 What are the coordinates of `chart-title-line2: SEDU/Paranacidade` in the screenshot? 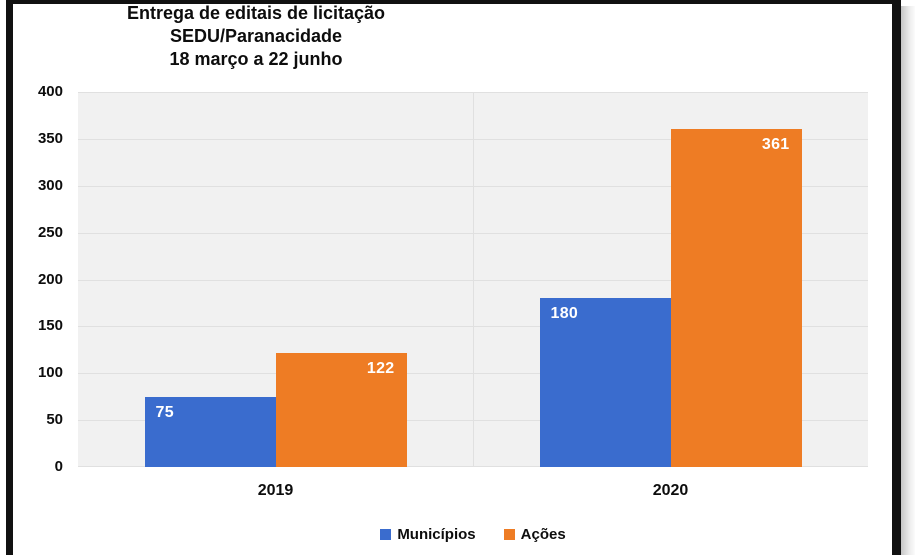 It's located at (256, 36).